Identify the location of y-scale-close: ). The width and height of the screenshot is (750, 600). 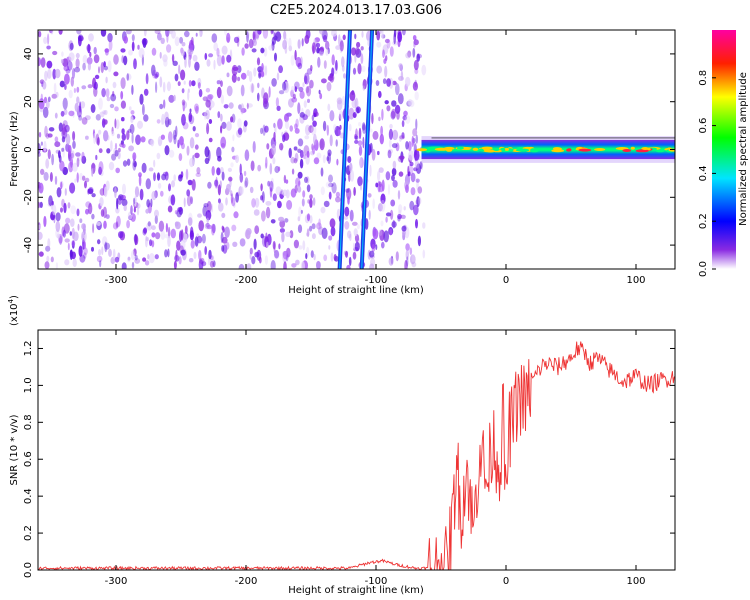
(14, 297).